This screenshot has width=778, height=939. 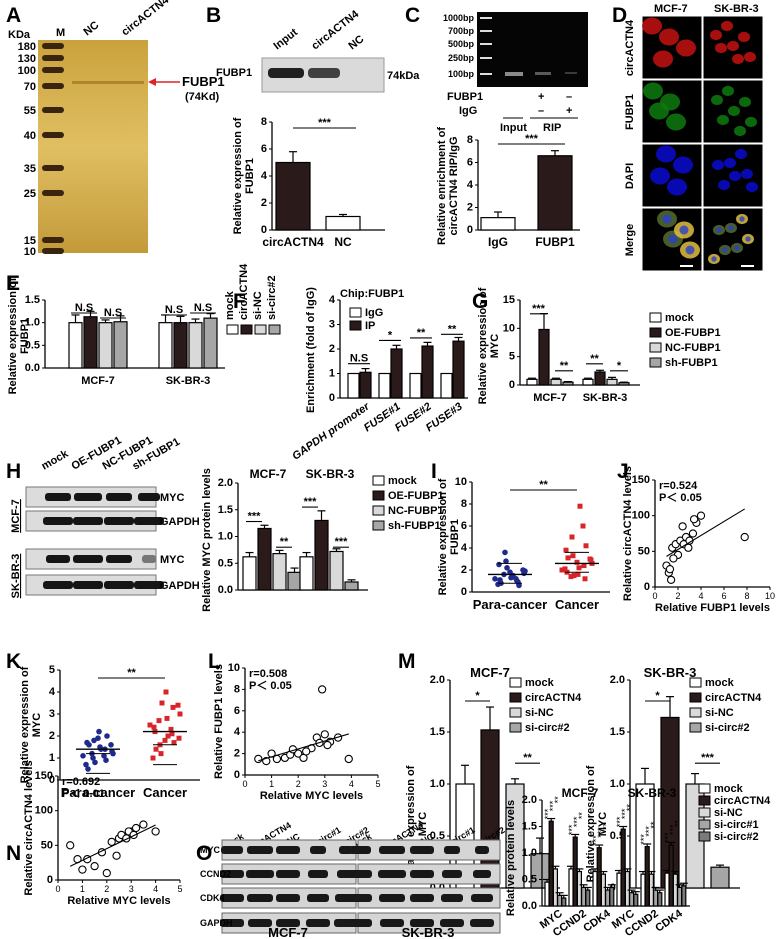 What do you see at coordinates (416, 511) in the screenshot?
I see `legend-label: NC-FUBP1` at bounding box center [416, 511].